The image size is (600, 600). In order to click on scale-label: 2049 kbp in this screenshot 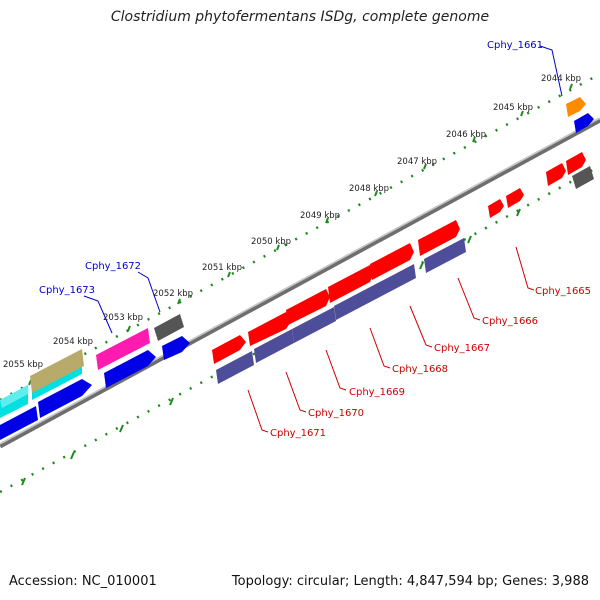, I will do `click(320, 216)`.